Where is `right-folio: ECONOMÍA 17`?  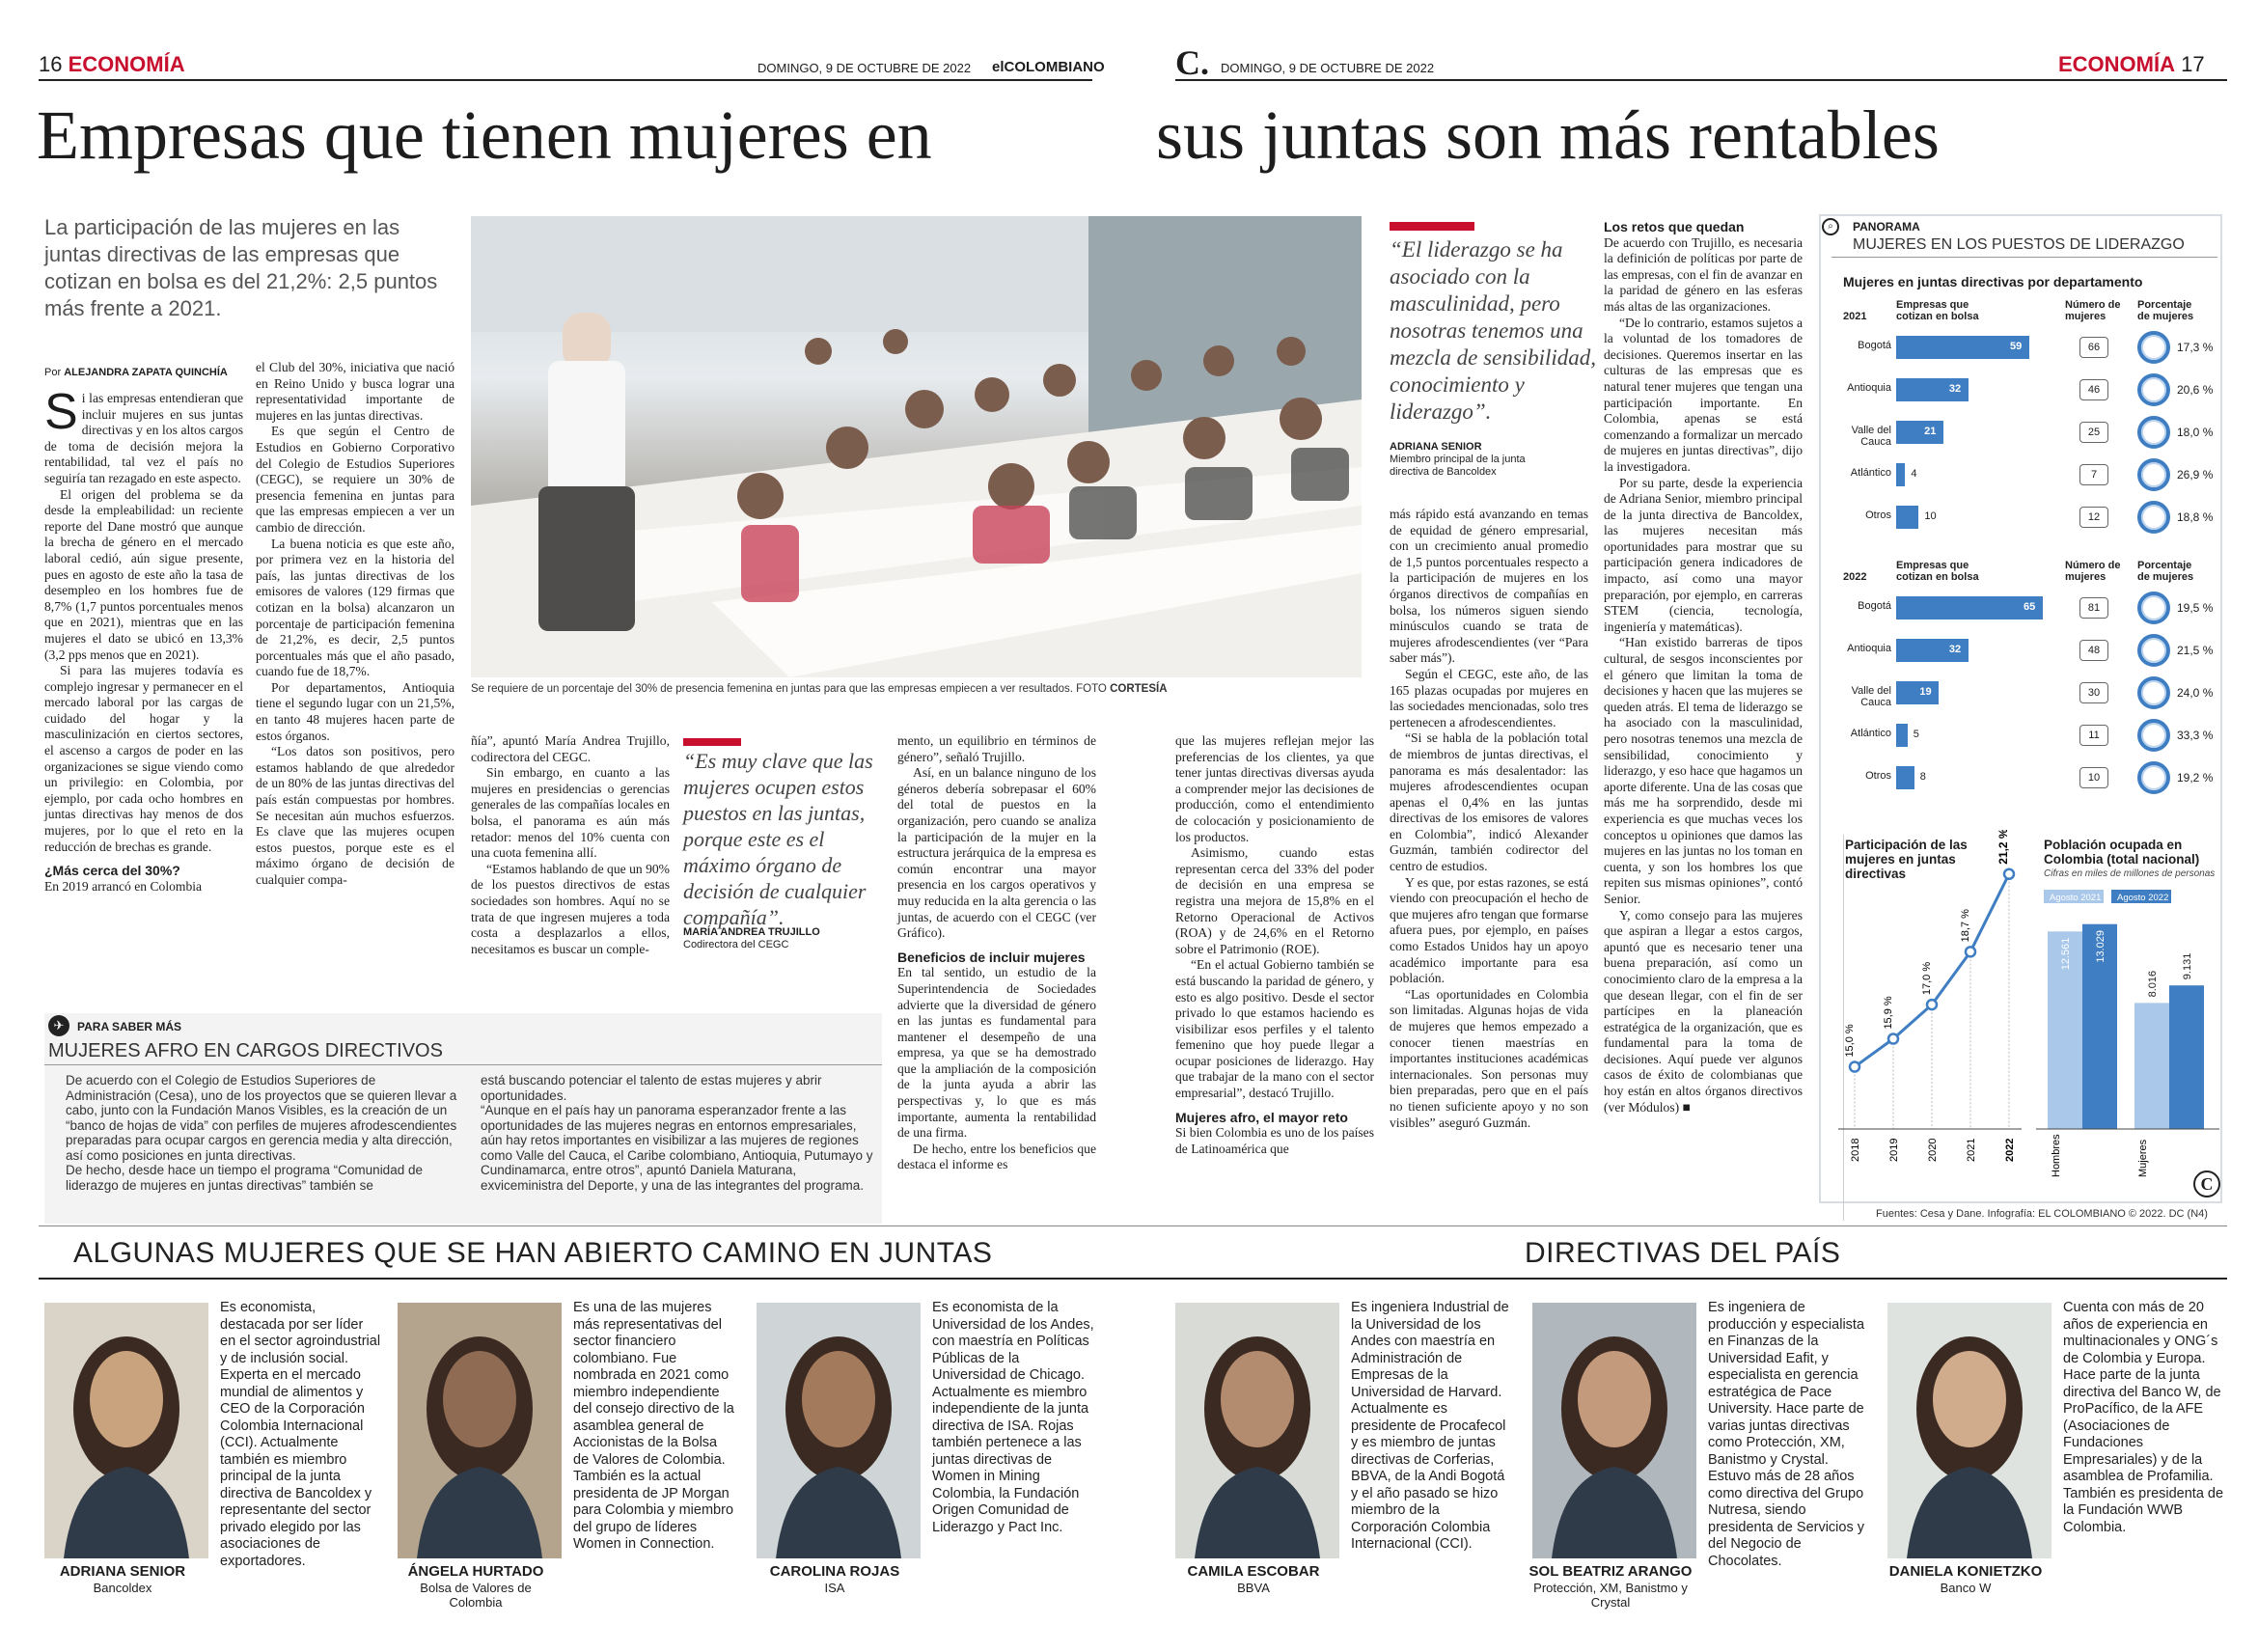
right-folio: ECONOMÍA 17 is located at coordinates (2132, 64).